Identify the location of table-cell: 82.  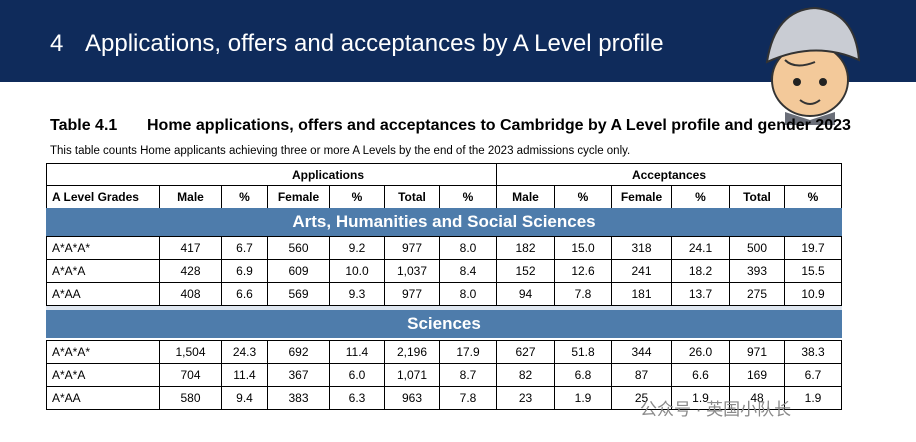
(525, 375).